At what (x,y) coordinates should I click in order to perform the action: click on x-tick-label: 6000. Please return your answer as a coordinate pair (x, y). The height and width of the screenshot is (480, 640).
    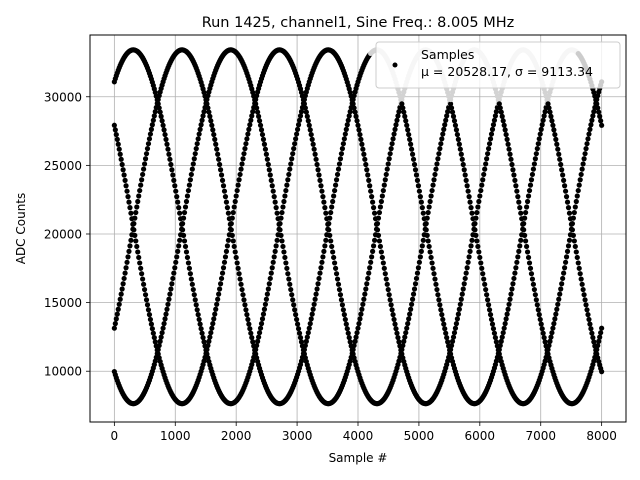
    Looking at the image, I should click on (480, 436).